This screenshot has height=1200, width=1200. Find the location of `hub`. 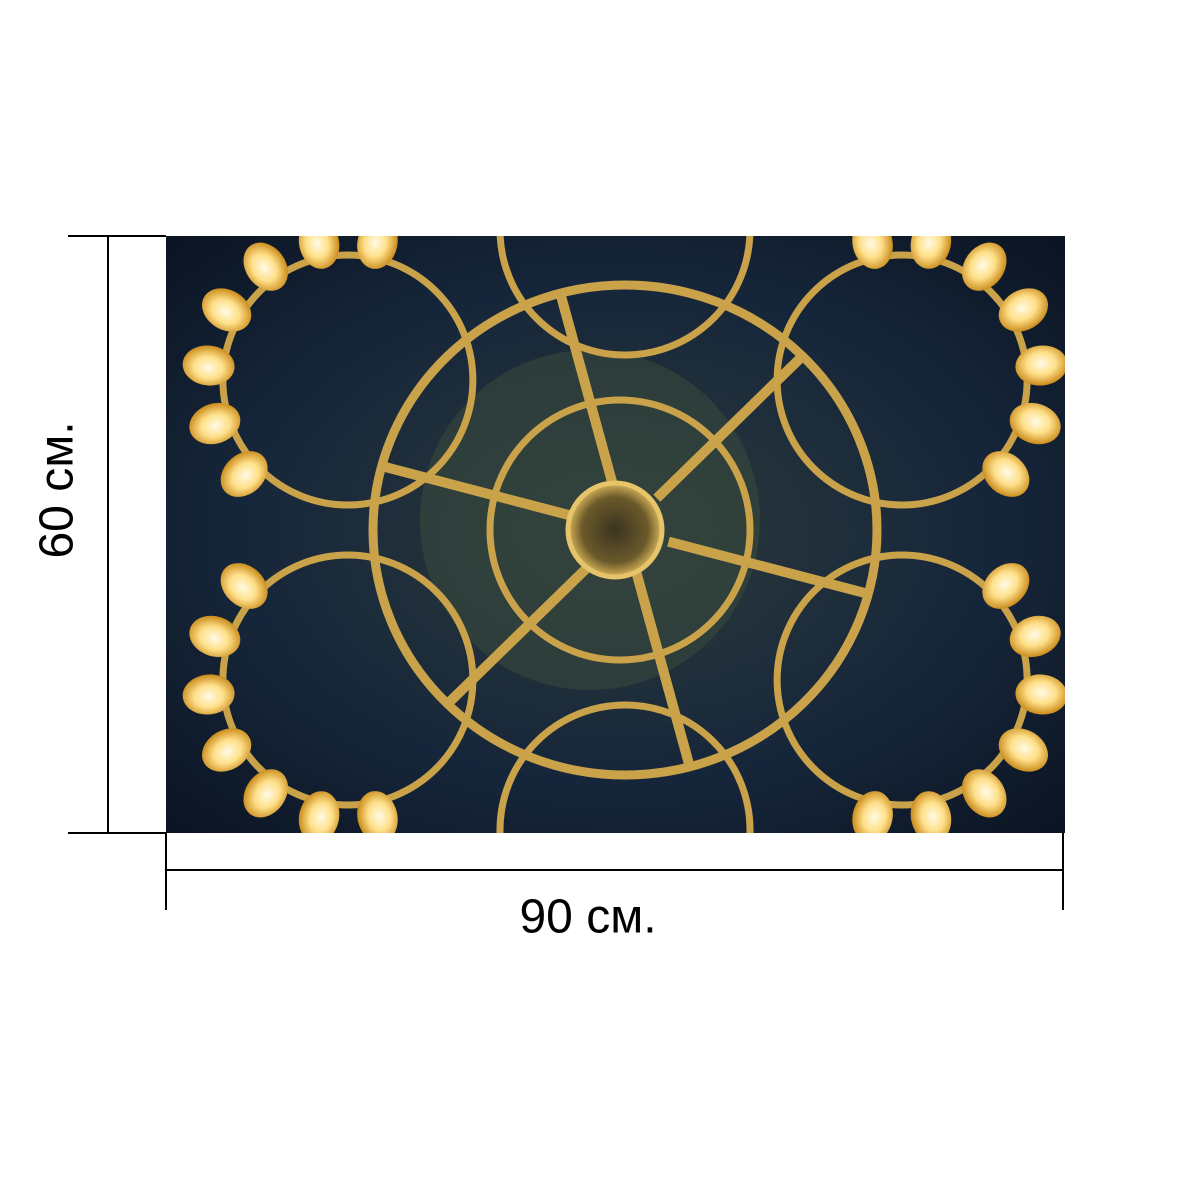

hub is located at coordinates (615, 530).